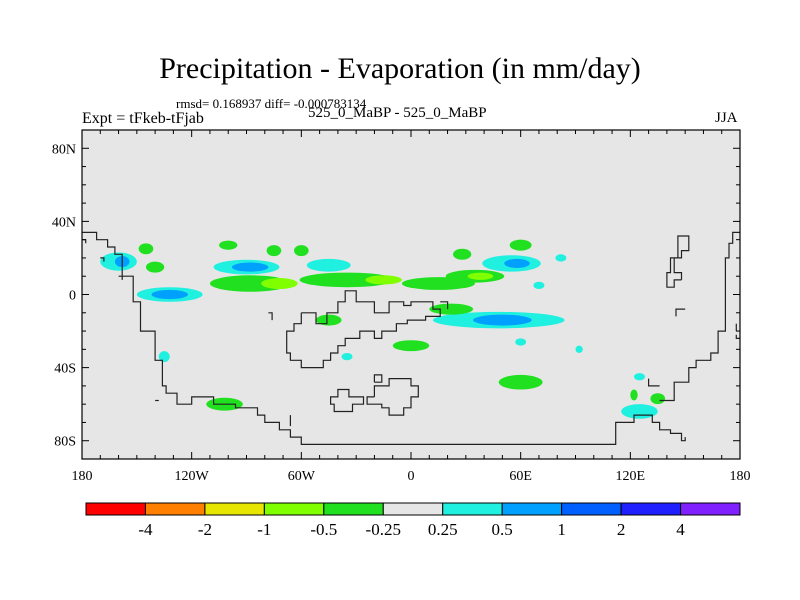 This screenshot has height=600, width=800. I want to click on season-label: JJA, so click(726, 118).